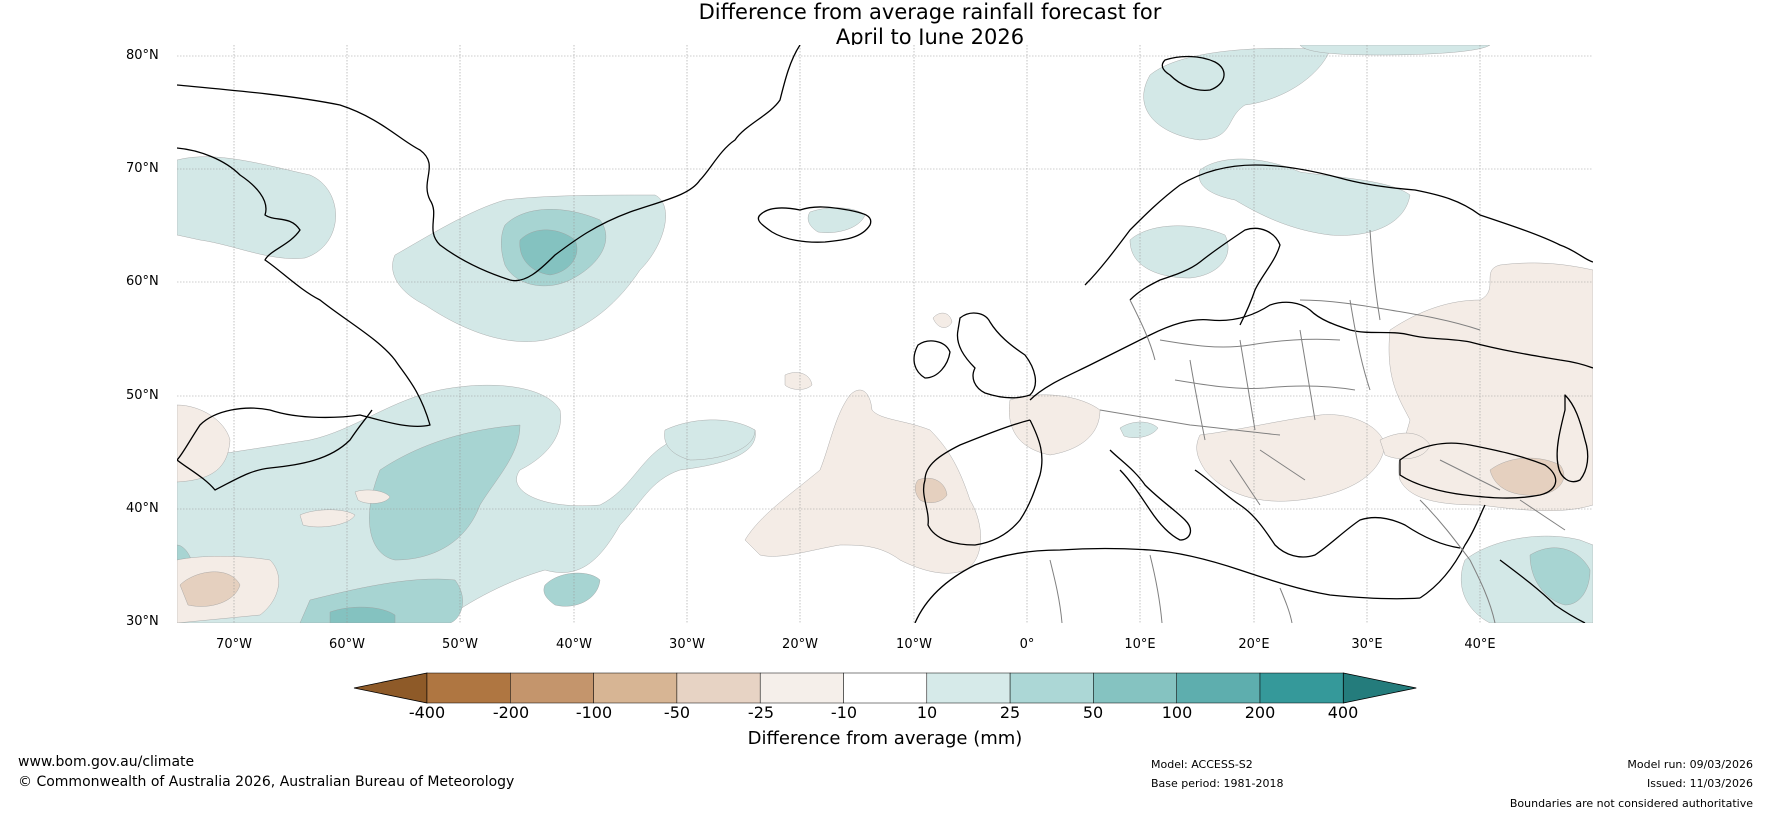 Image resolution: width=1770 pixels, height=816 pixels. Describe the element at coordinates (677, 712) in the screenshot. I see `cb-tick-neg50: -50` at that location.